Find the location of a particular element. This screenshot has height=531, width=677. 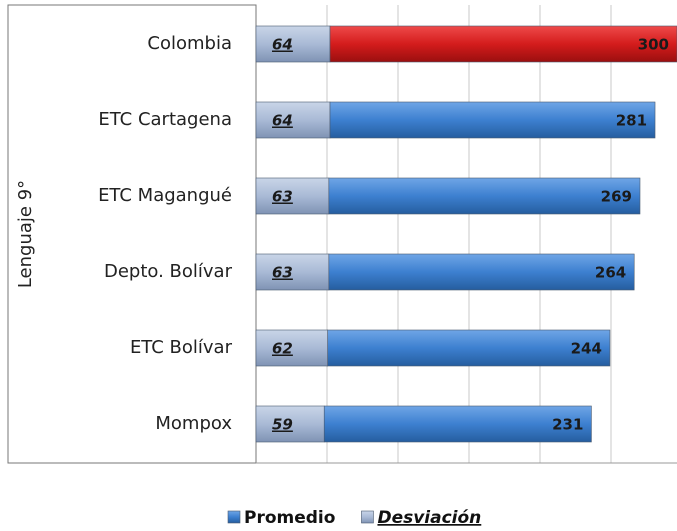

data-label: 269 is located at coordinates (616, 197).